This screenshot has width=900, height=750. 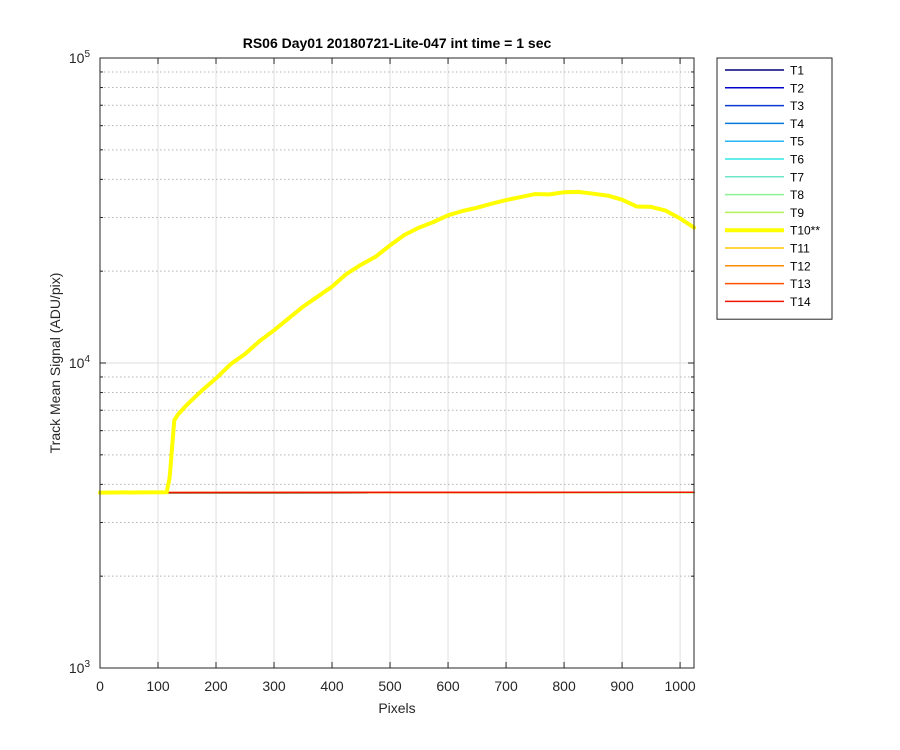 I want to click on y-tick-label: 10⁴, so click(x=80, y=362).